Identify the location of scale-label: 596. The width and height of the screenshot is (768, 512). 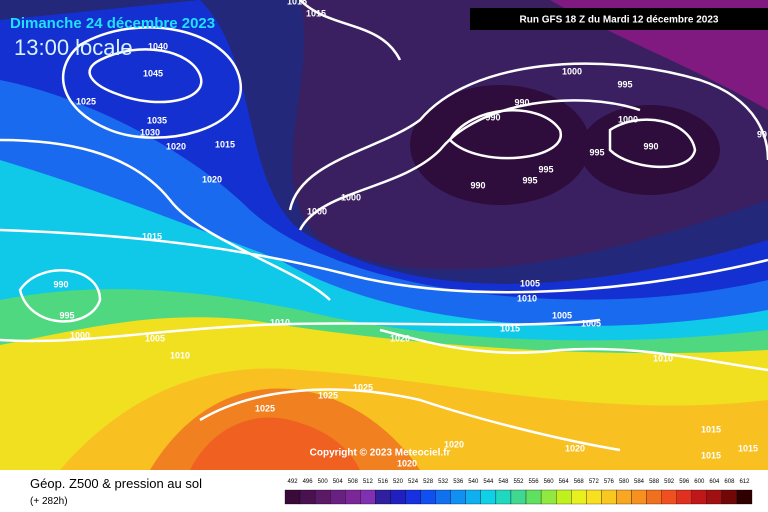
(684, 482).